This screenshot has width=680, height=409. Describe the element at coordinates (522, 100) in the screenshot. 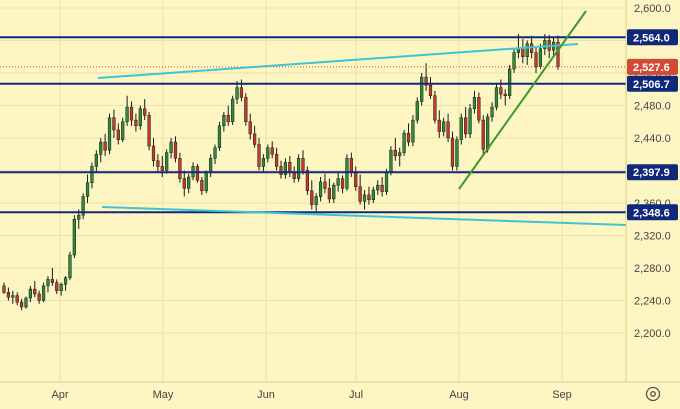

I see `uptrend-line` at that location.